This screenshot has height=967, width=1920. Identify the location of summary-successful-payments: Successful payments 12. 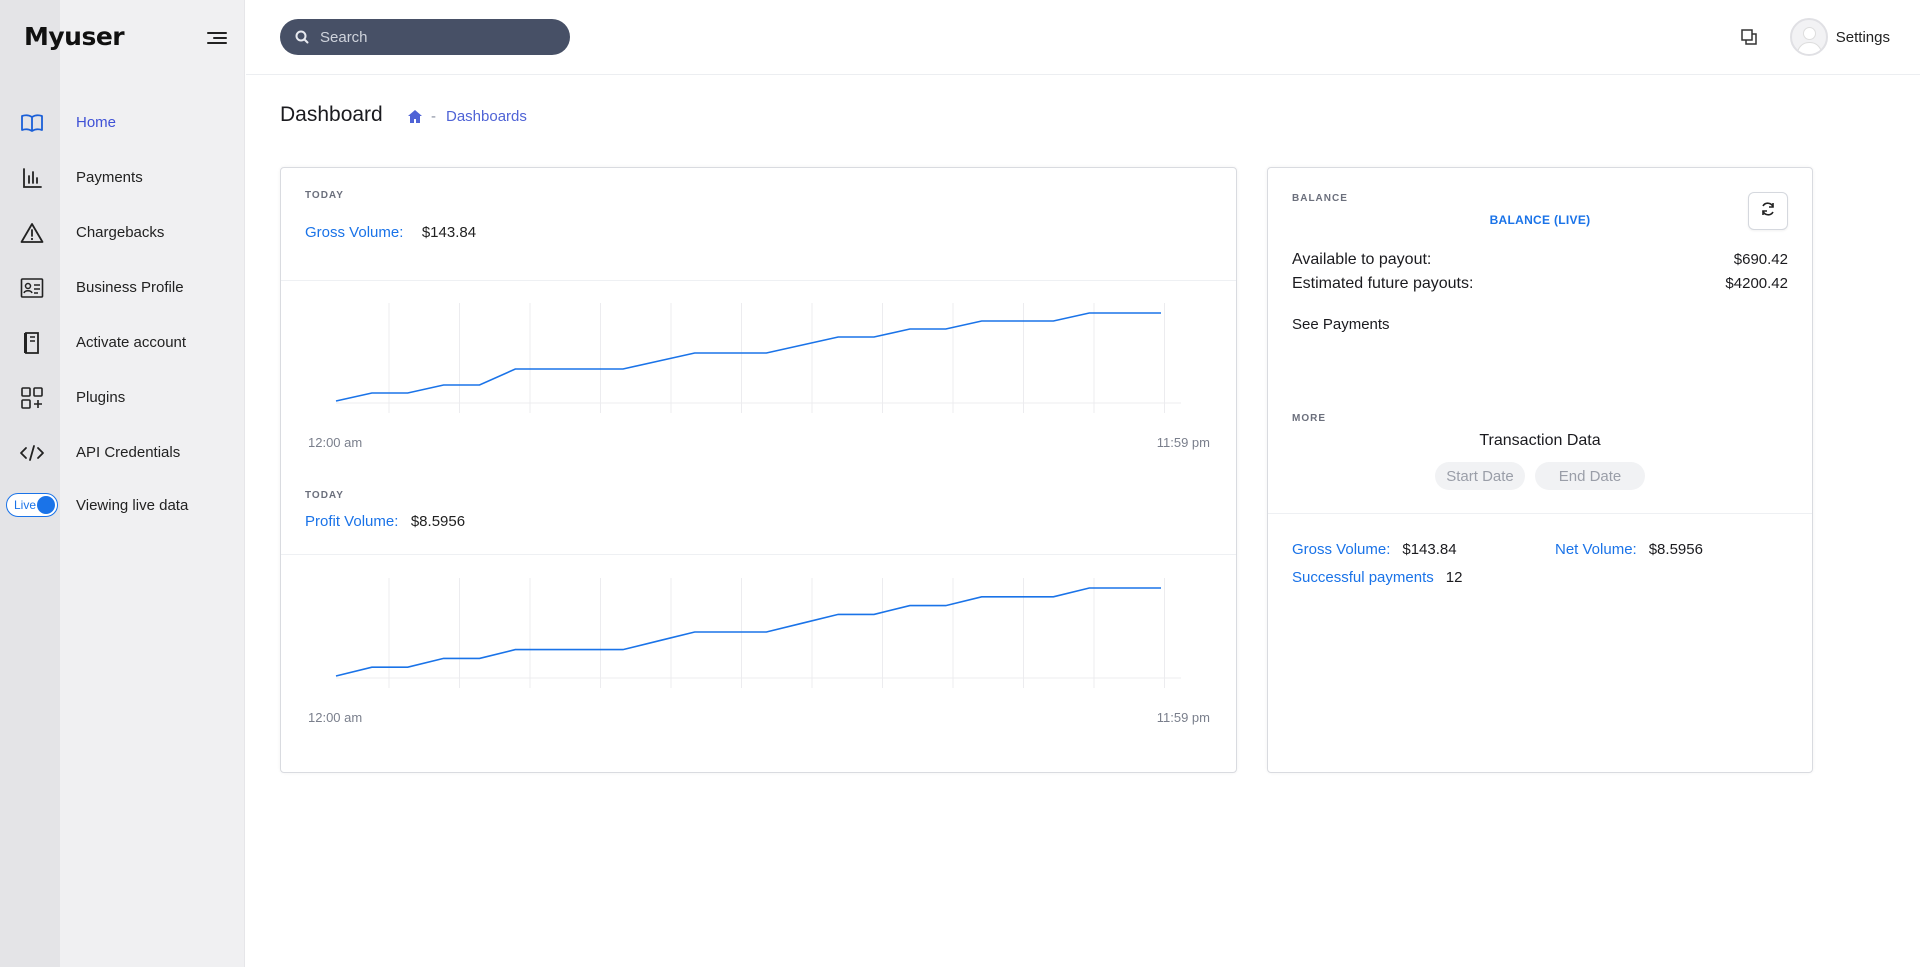
(1377, 577).